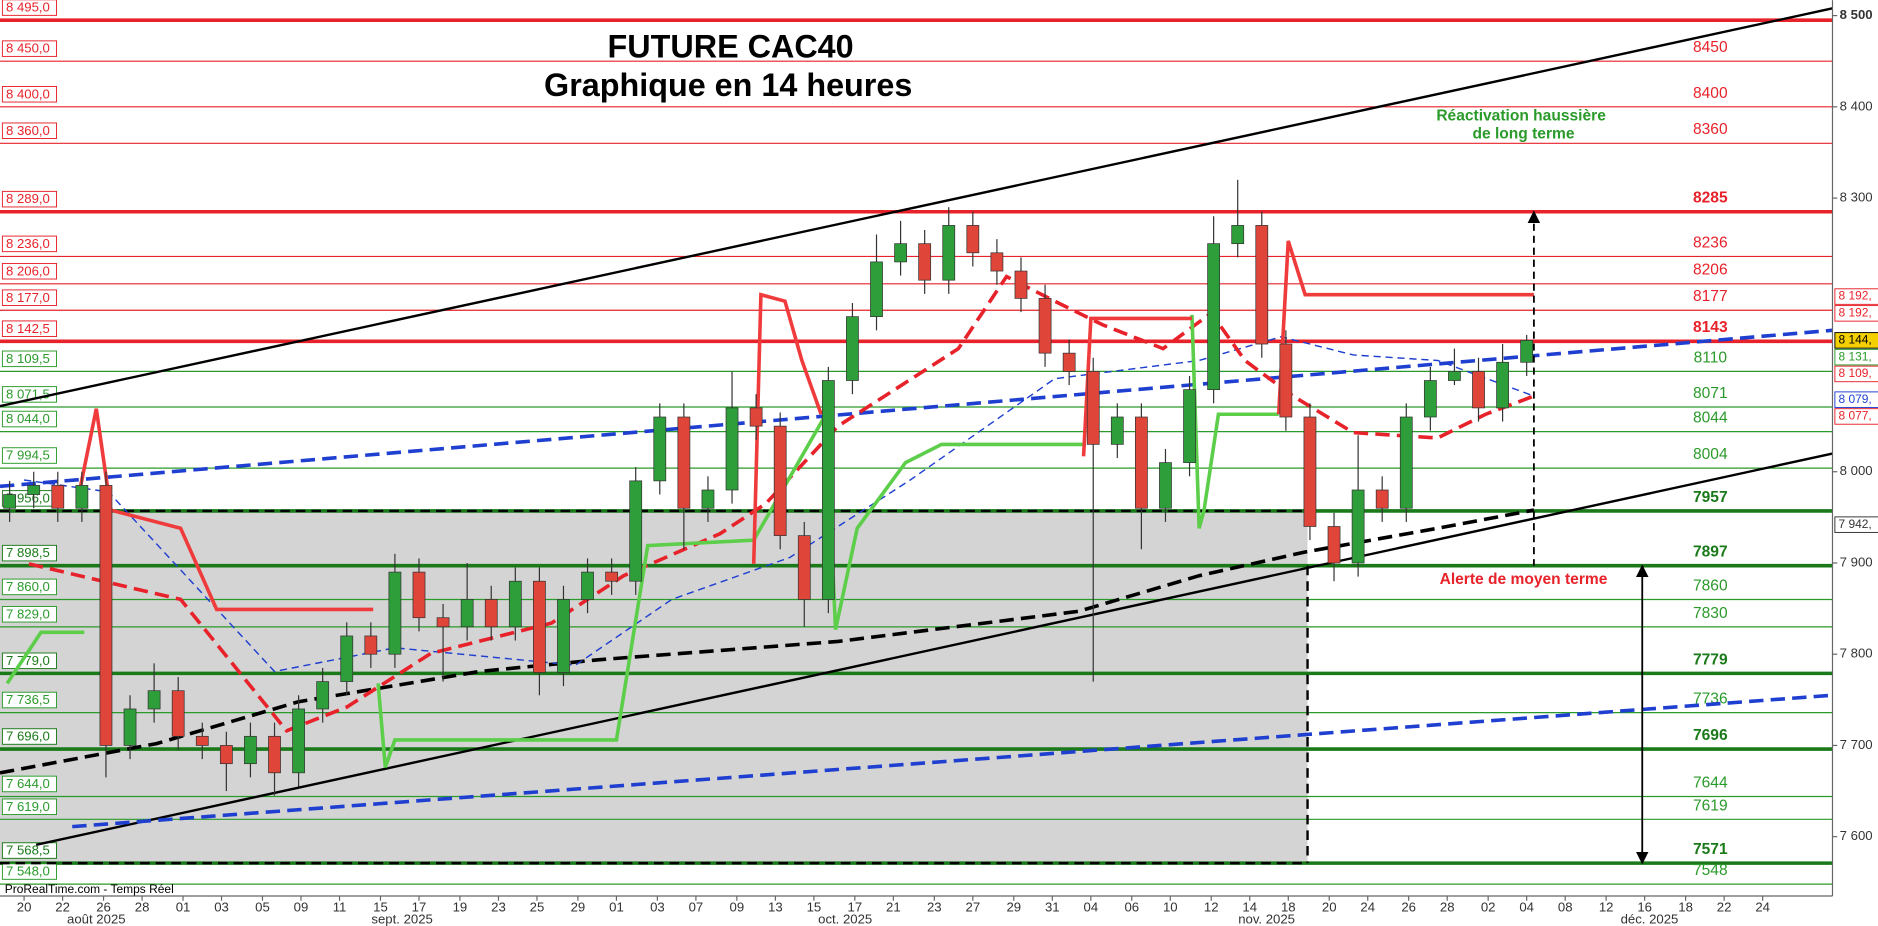  Describe the element at coordinates (1710, 93) in the screenshot. I see `level-label: 8400` at that location.